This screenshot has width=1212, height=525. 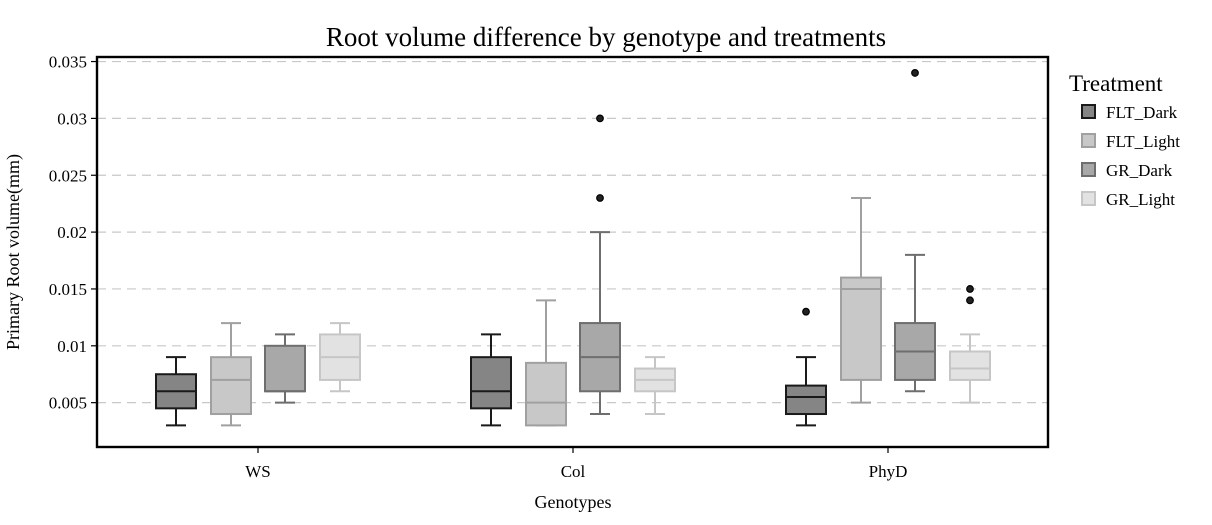 I want to click on legend-label-FLT_Dark: FLT_Dark, so click(x=1142, y=112).